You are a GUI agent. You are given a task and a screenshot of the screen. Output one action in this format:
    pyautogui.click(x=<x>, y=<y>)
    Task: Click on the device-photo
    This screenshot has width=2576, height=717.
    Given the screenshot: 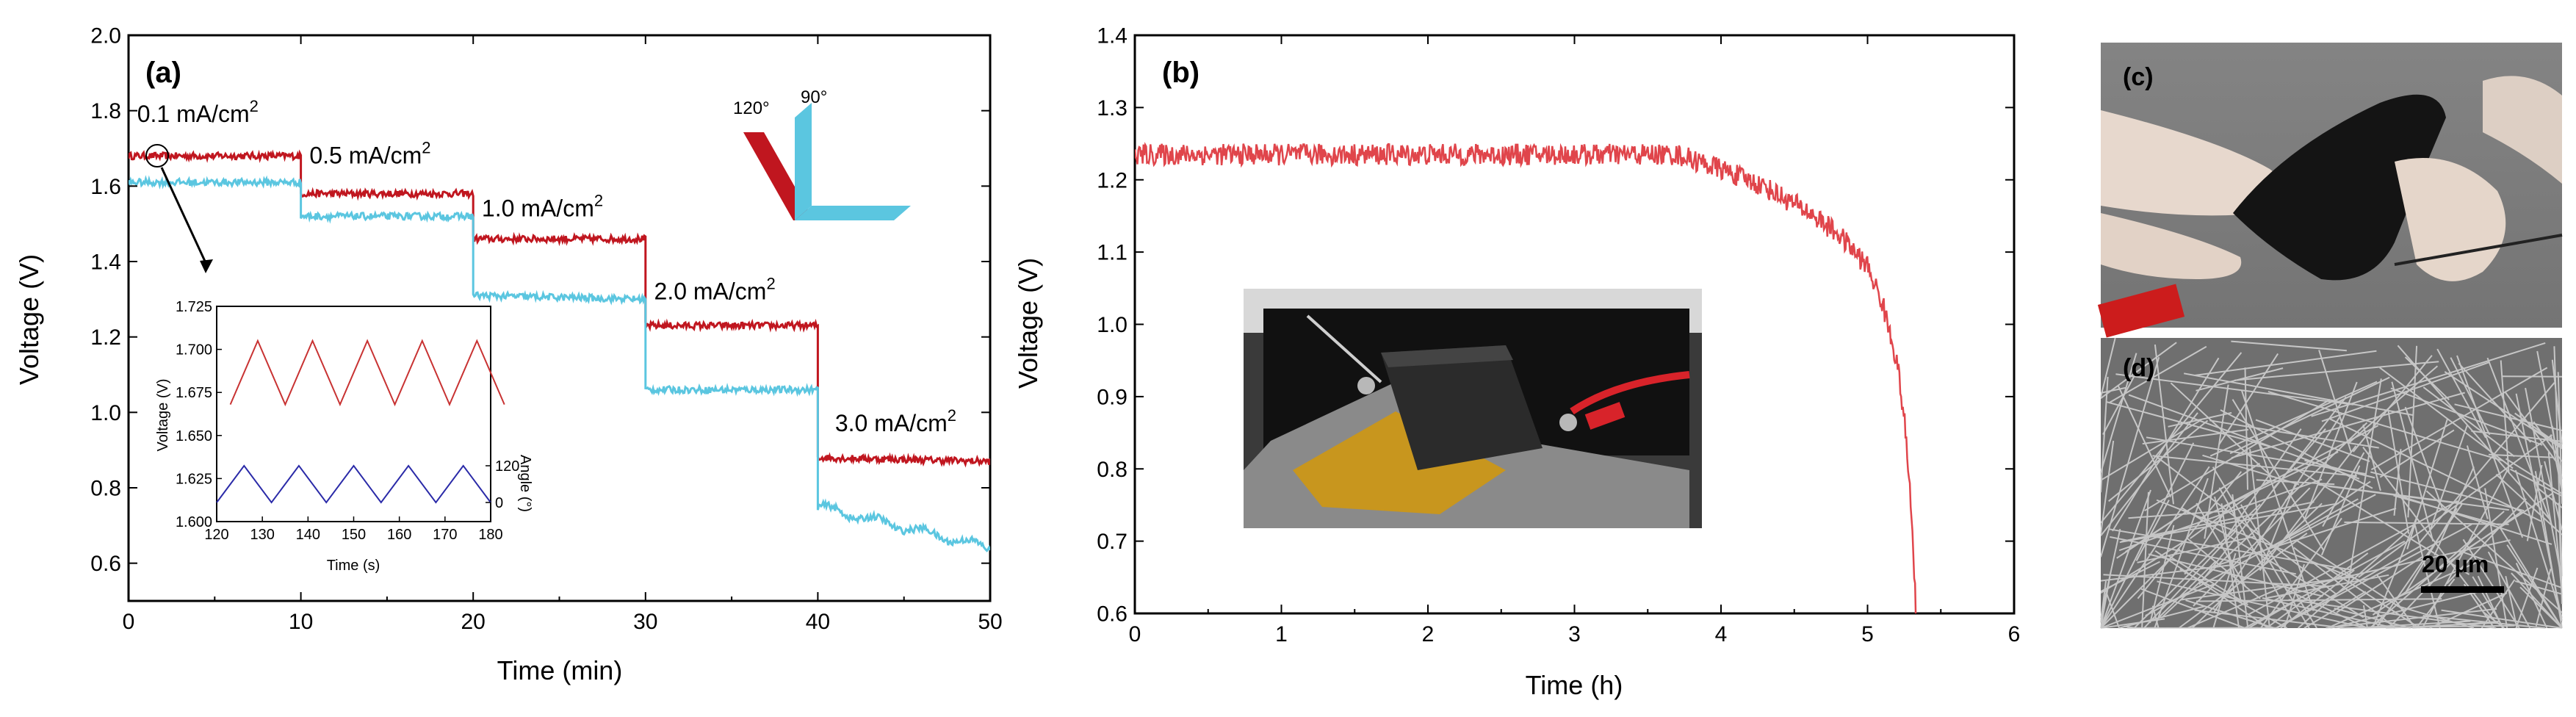 What is the action you would take?
    pyautogui.click(x=1473, y=408)
    